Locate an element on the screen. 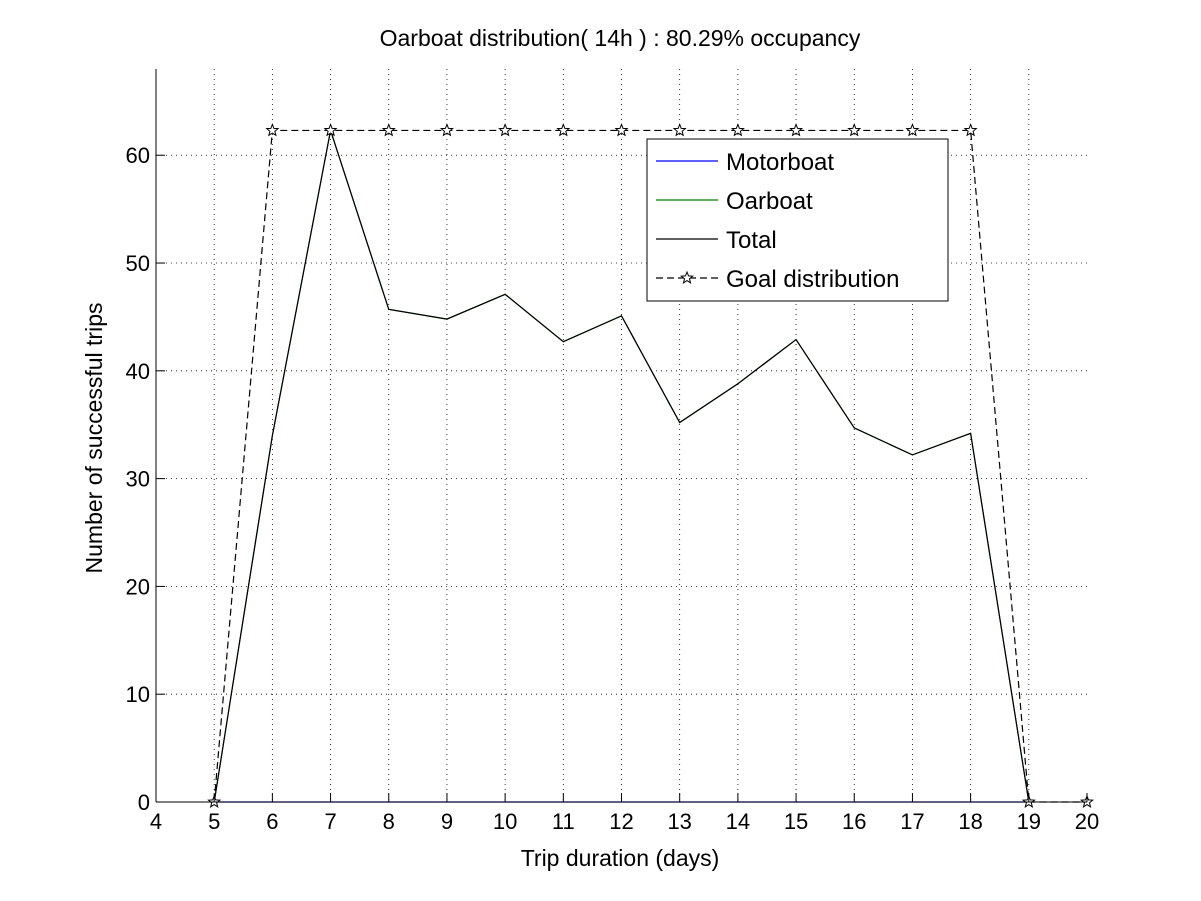 The image size is (1201, 901). x-tick-label: 10 is located at coordinates (505, 821).